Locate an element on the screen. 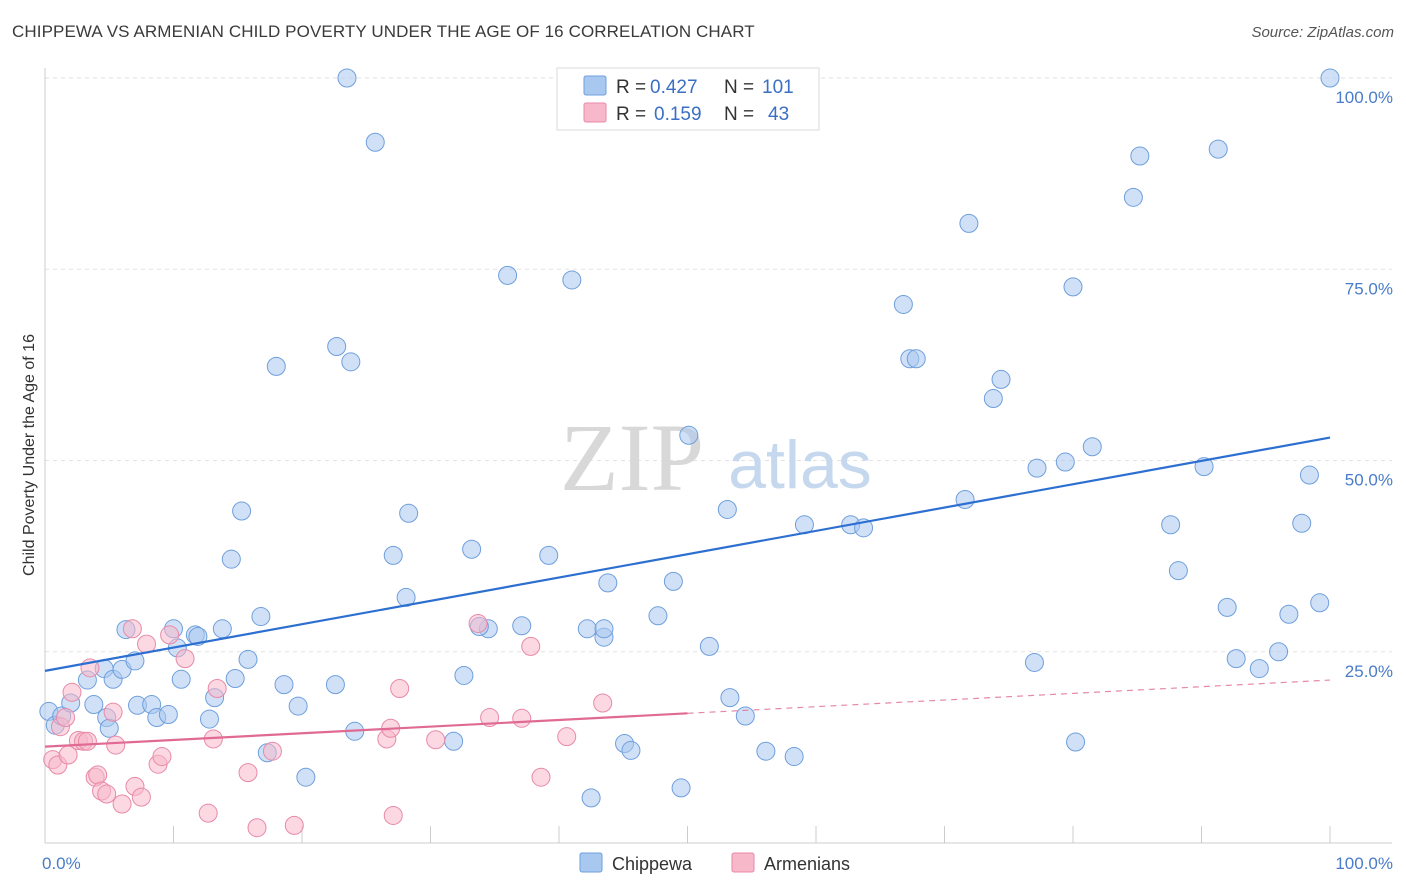 Image resolution: width=1406 pixels, height=892 pixels. legend-r-label-0: R = is located at coordinates (631, 87).